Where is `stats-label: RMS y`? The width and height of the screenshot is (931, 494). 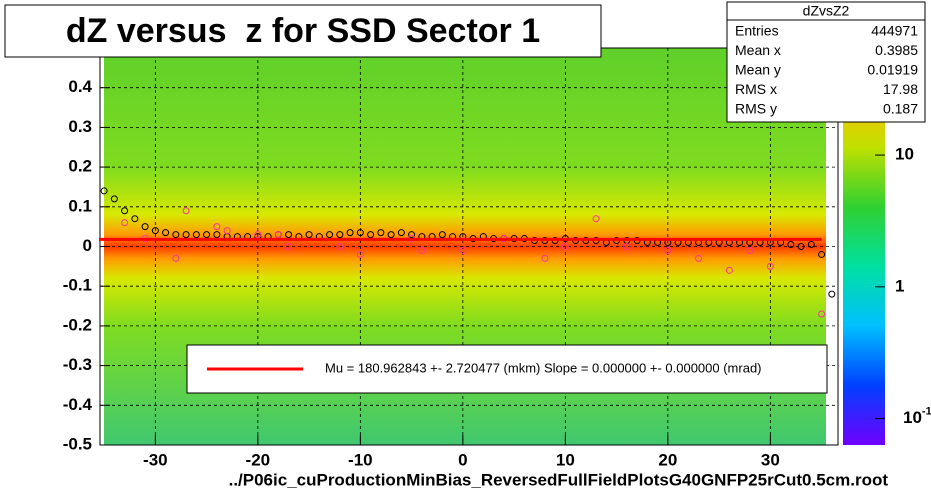
stats-label: RMS y is located at coordinates (756, 109).